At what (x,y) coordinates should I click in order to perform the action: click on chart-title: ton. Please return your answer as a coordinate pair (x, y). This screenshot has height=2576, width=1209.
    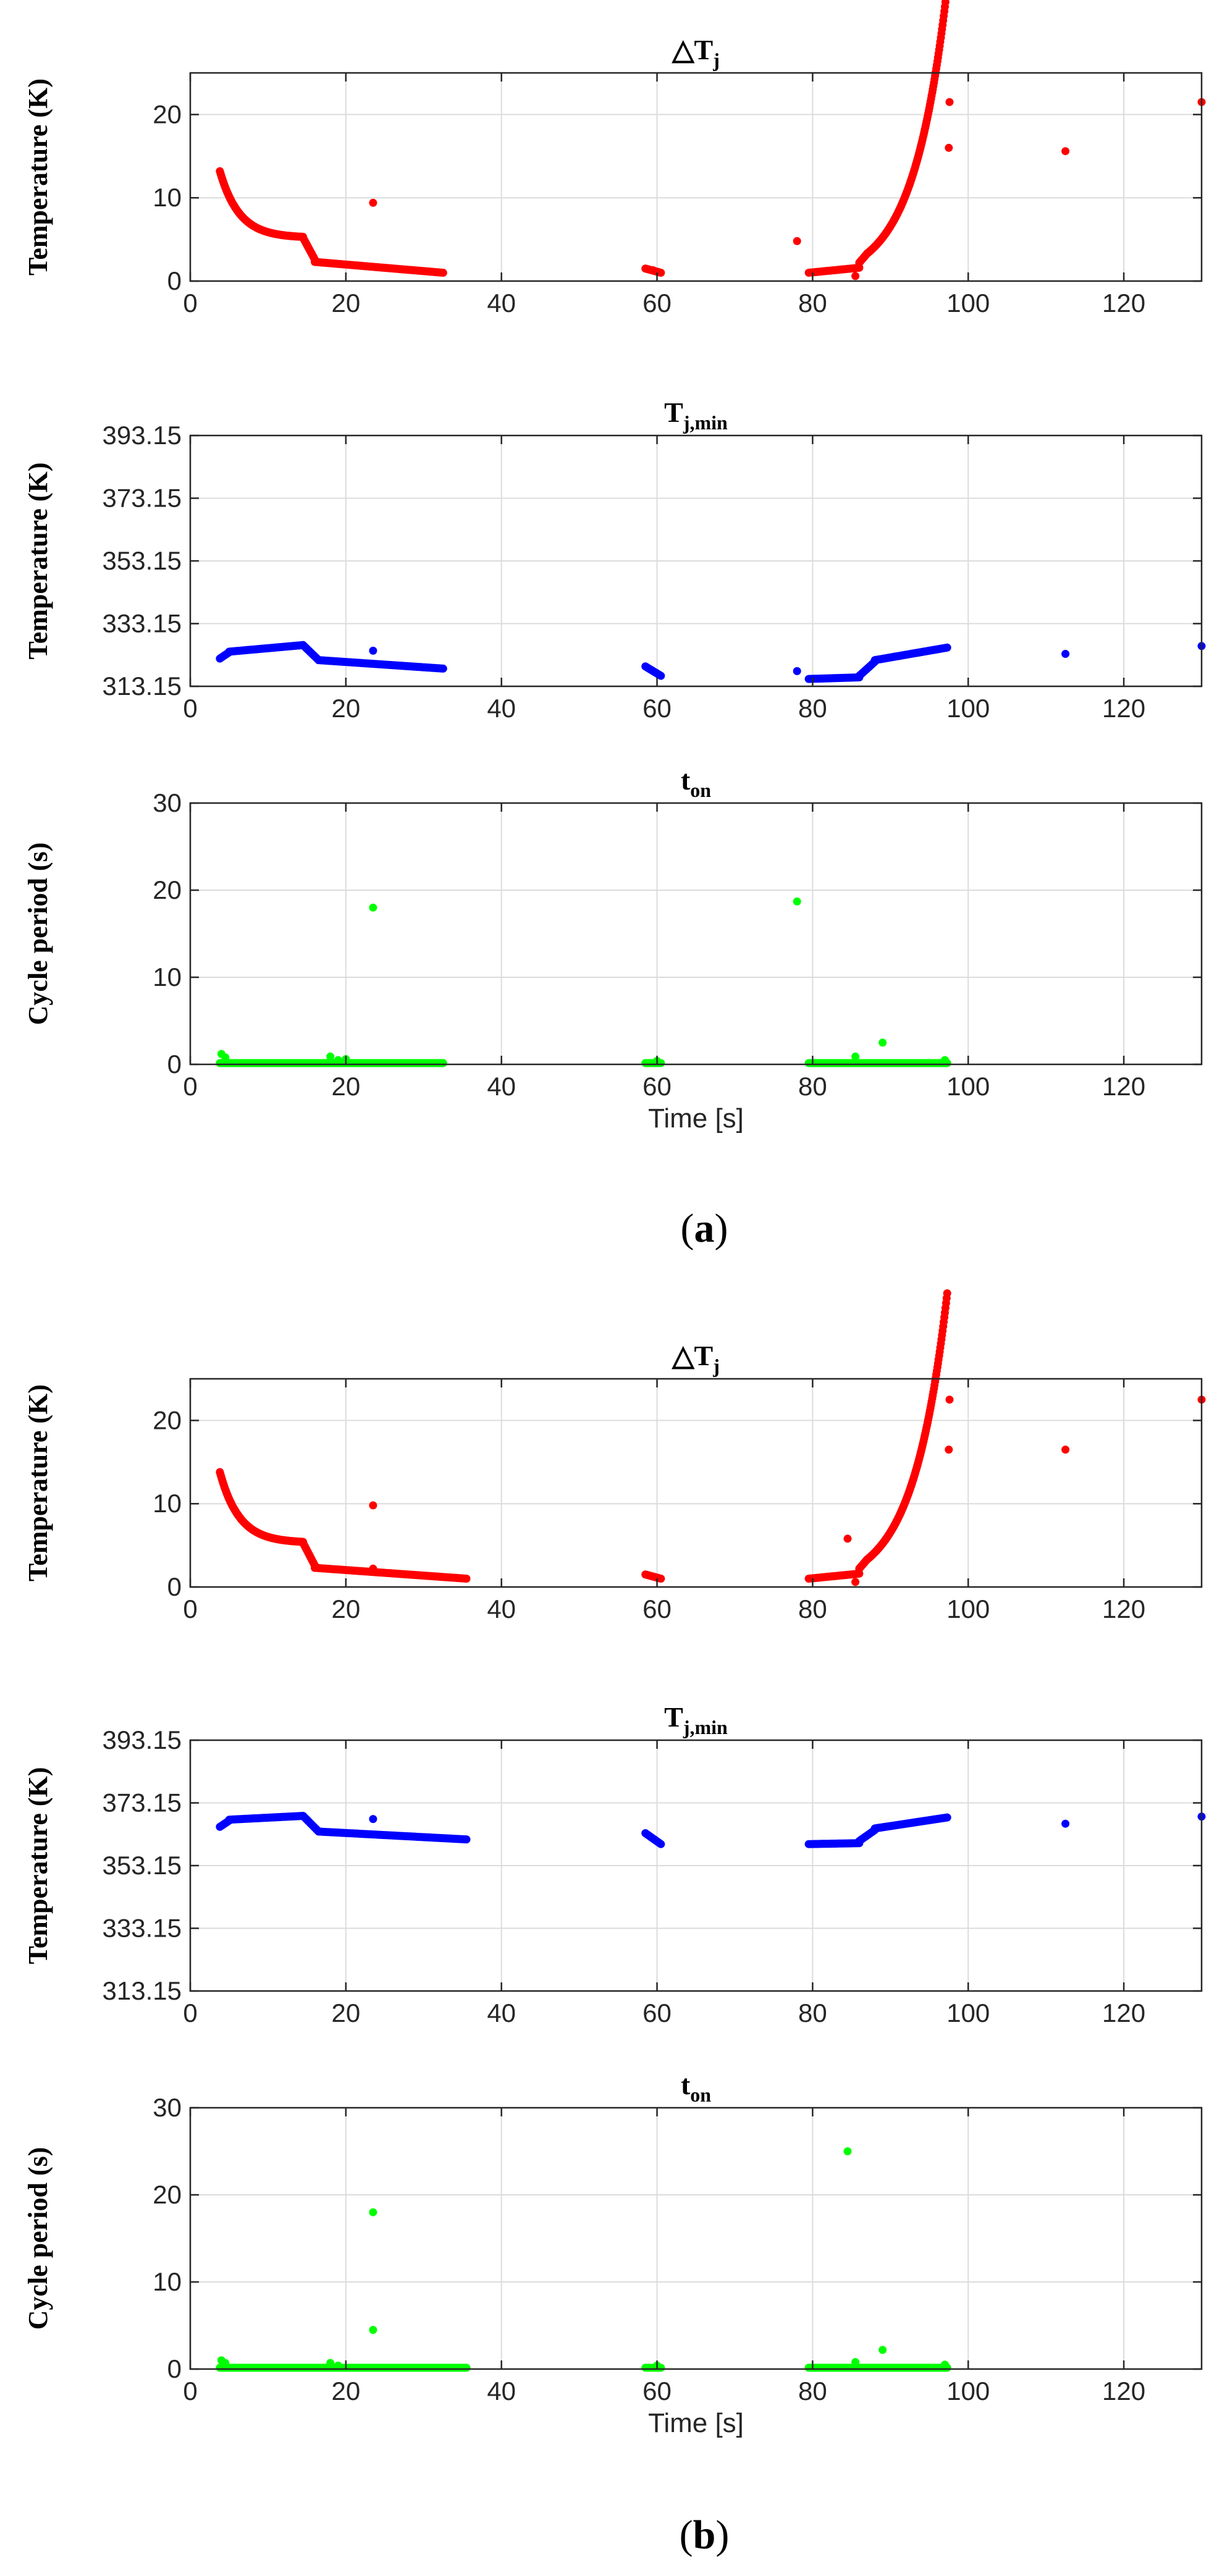
    Looking at the image, I should click on (696, 2087).